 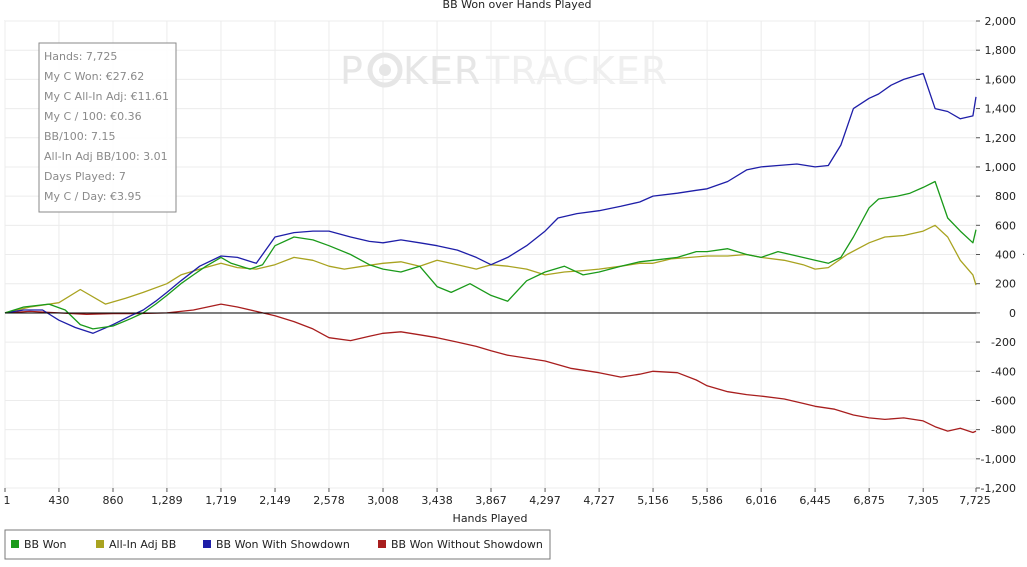 I want to click on y-tick-label: 1,800, so click(x=1001, y=50).